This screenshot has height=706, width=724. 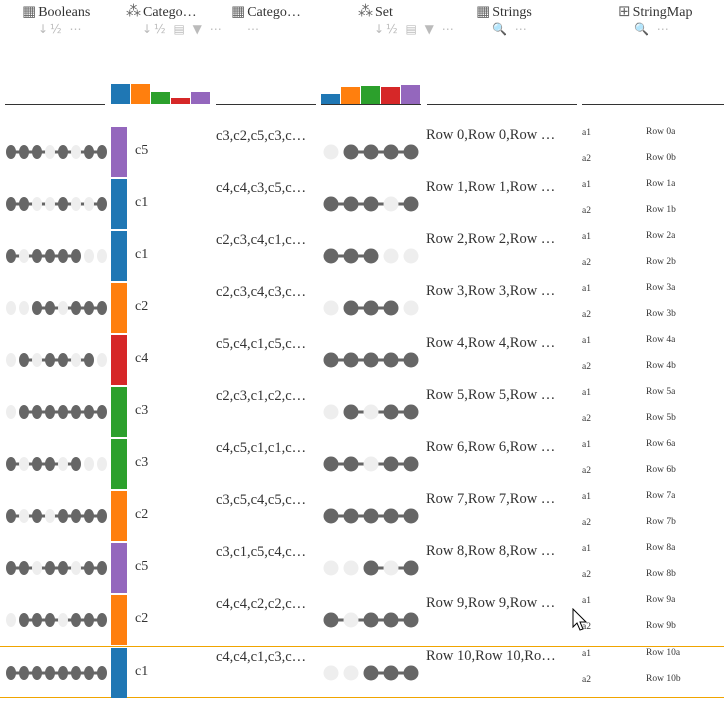 What do you see at coordinates (142, 462) in the screenshot?
I see `category-label: c3` at bounding box center [142, 462].